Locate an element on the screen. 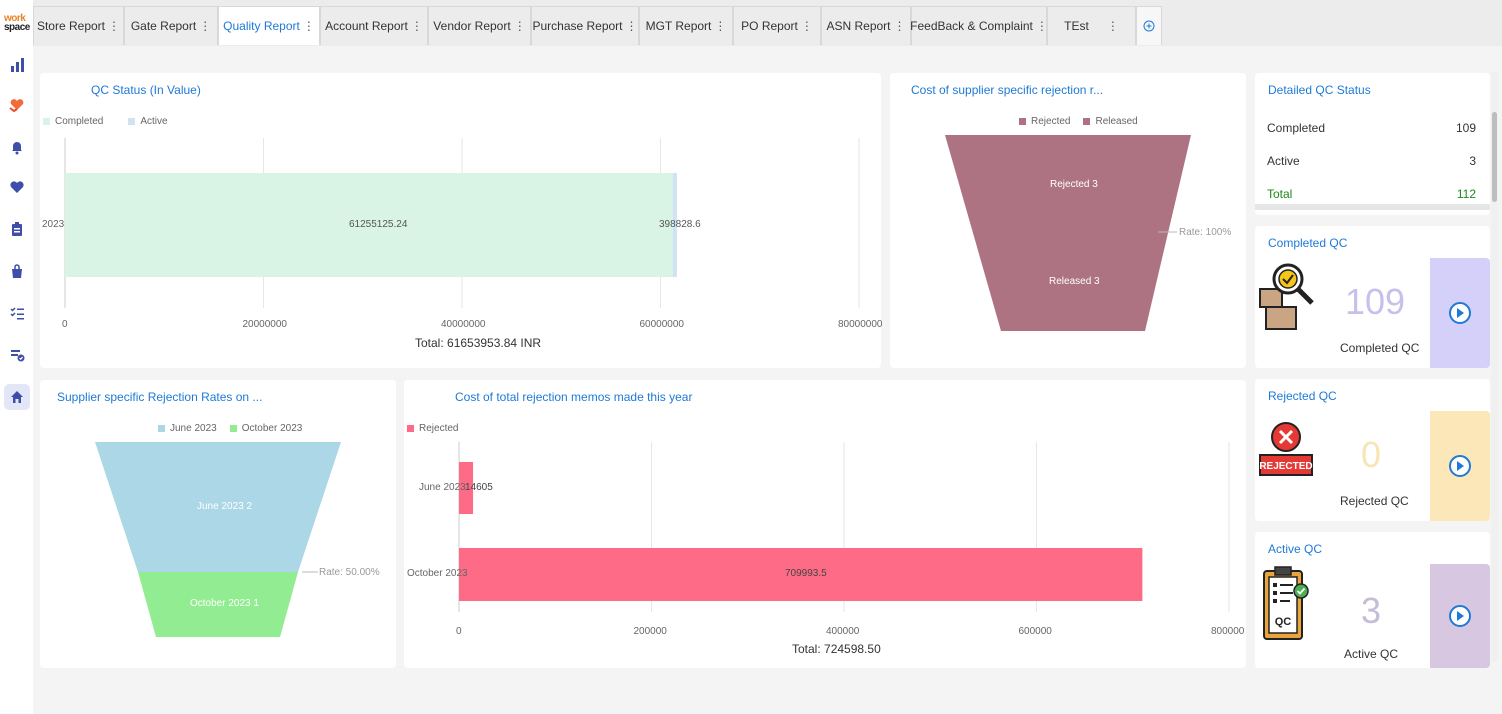 The image size is (1502, 714). tab-store-report: Store Report⋮ is located at coordinates (78, 25).